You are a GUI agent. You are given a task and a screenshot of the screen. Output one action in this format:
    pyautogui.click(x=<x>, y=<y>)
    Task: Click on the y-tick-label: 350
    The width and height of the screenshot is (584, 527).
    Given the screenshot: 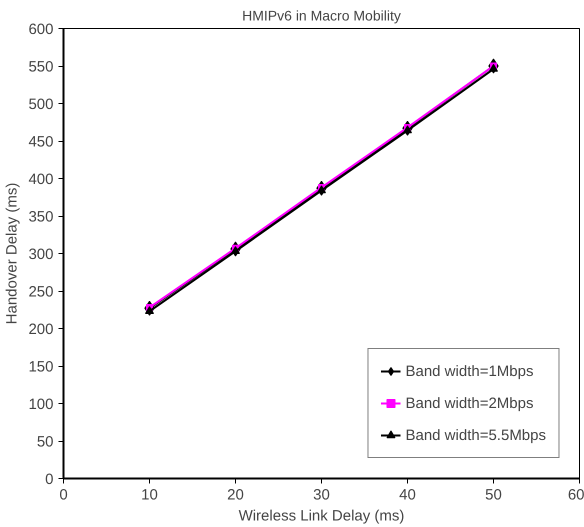 What is the action you would take?
    pyautogui.click(x=41, y=217)
    